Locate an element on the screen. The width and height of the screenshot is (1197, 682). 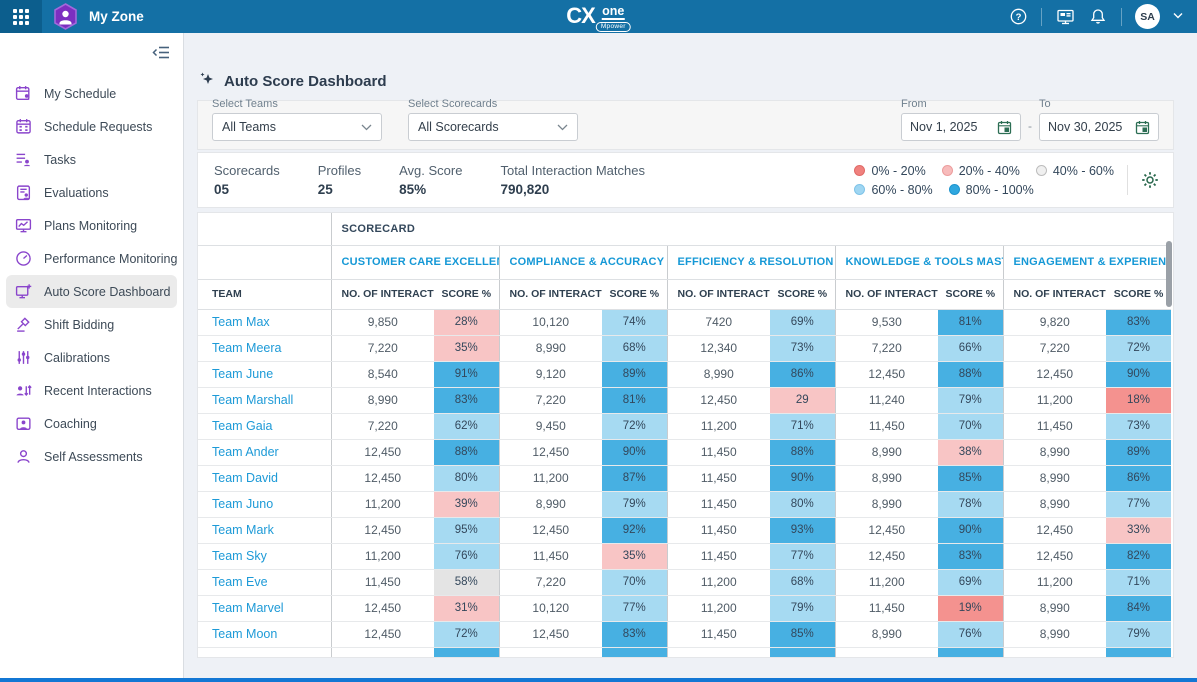
clipboard-user-icon is located at coordinates (23, 192).